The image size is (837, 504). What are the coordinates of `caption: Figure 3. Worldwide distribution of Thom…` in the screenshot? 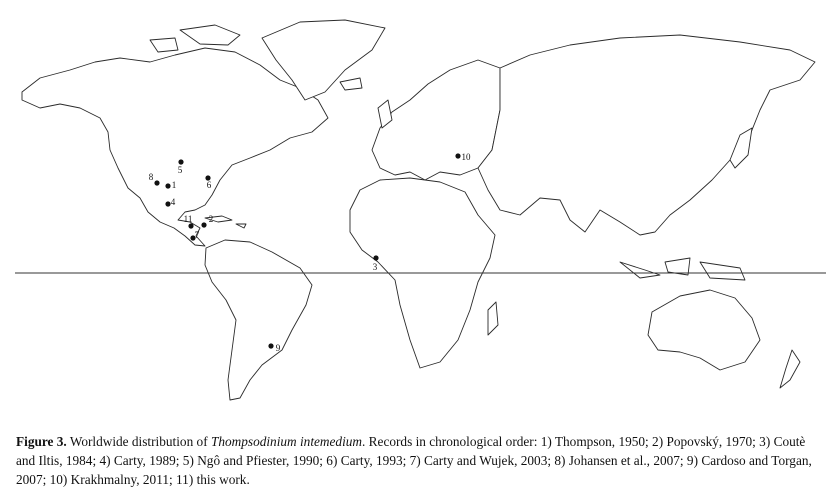 It's located at (420, 460).